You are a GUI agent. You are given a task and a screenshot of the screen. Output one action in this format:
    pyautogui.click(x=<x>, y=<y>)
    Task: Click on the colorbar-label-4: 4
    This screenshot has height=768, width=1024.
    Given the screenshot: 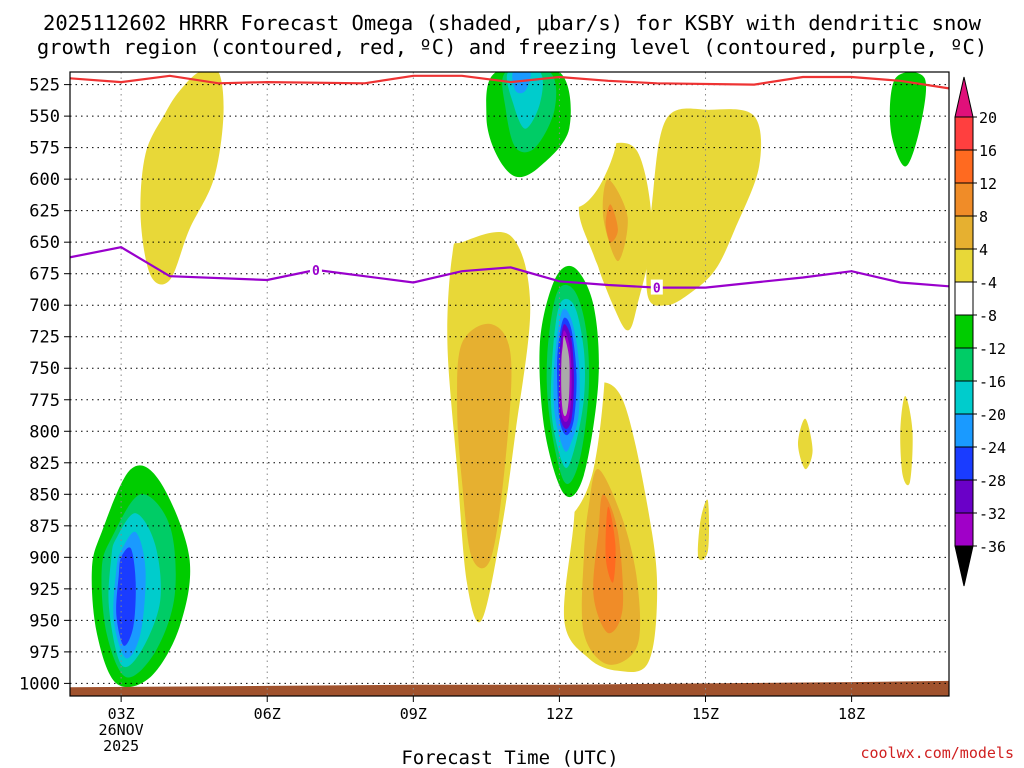 What is the action you would take?
    pyautogui.click(x=983, y=250)
    